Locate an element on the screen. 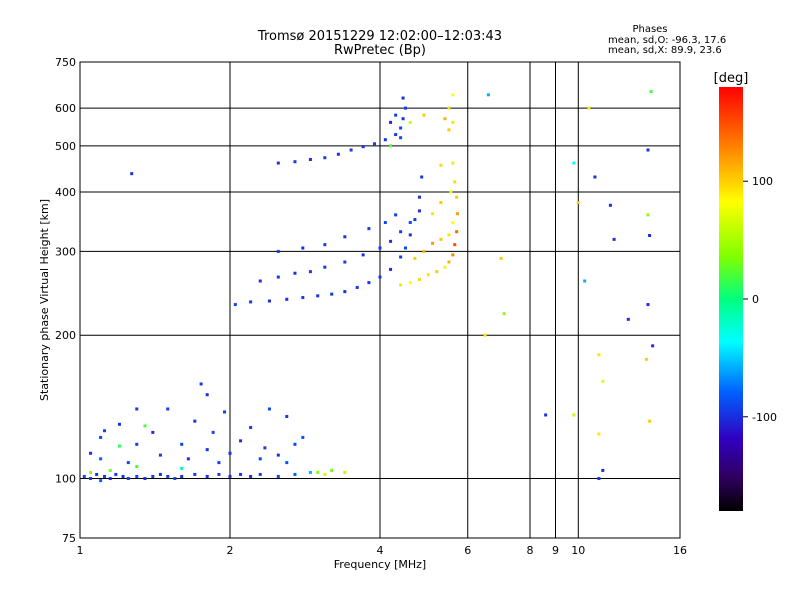 The width and height of the screenshot is (800, 600). x-axis-label: Frequency [MHz] is located at coordinates (380, 564).